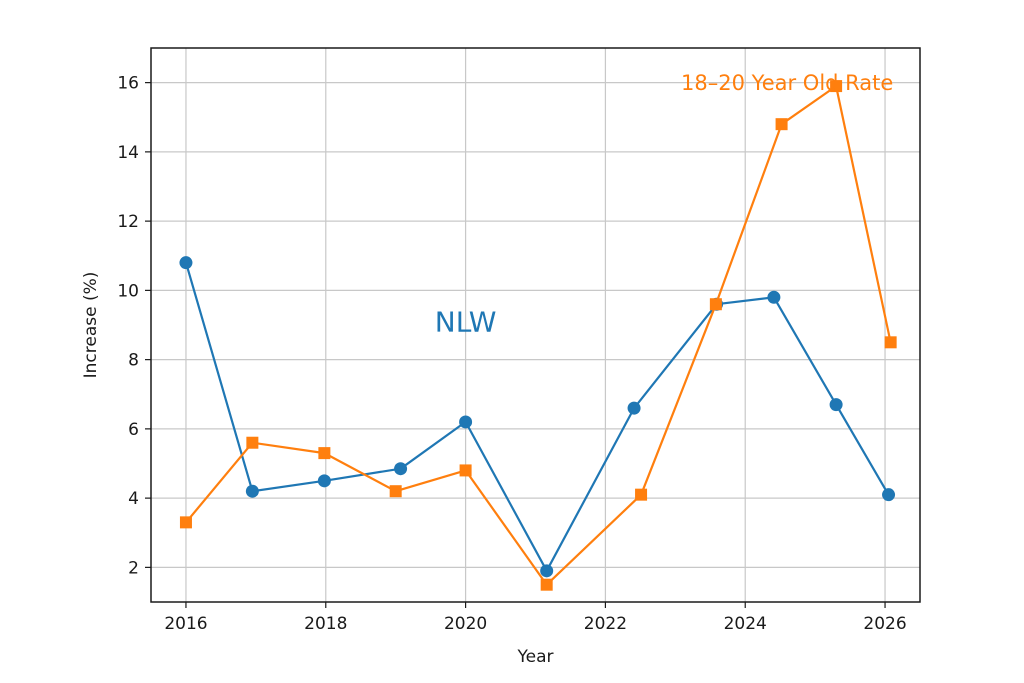 The image size is (1024, 683). I want to click on x-tick-label: 2018, so click(325, 624).